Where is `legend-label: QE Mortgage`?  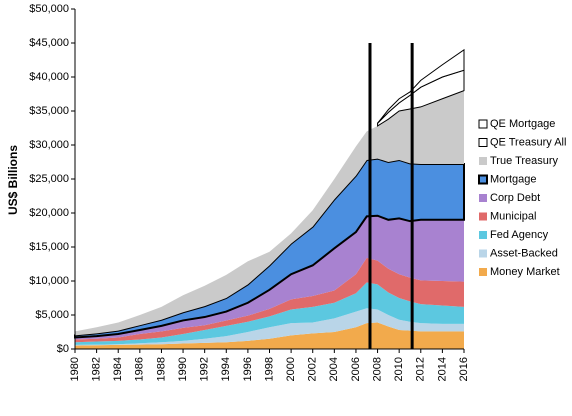
legend-label: QE Mortgage is located at coordinates (522, 124).